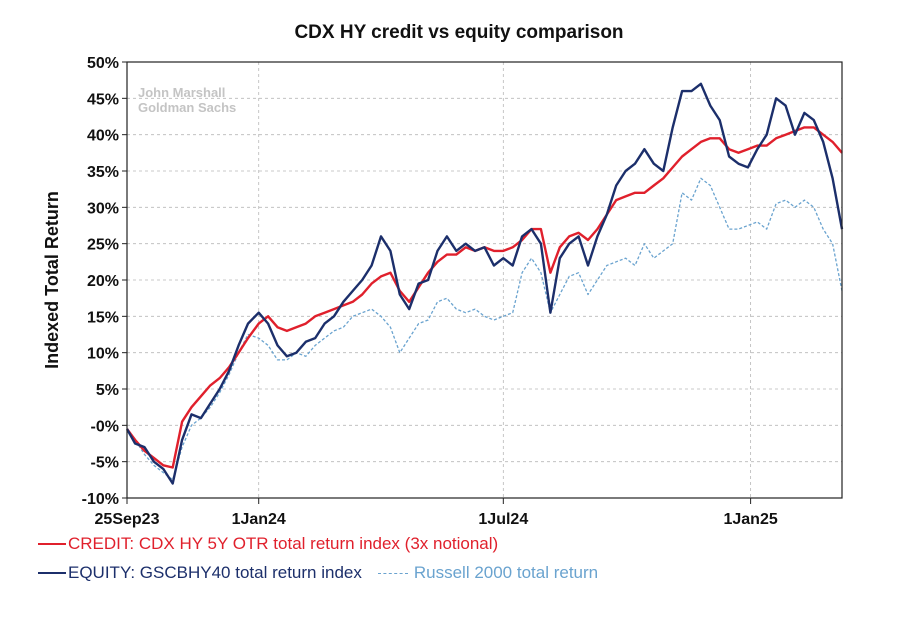  Describe the element at coordinates (103, 354) in the screenshot. I see `y-tick-label: 10%` at that location.